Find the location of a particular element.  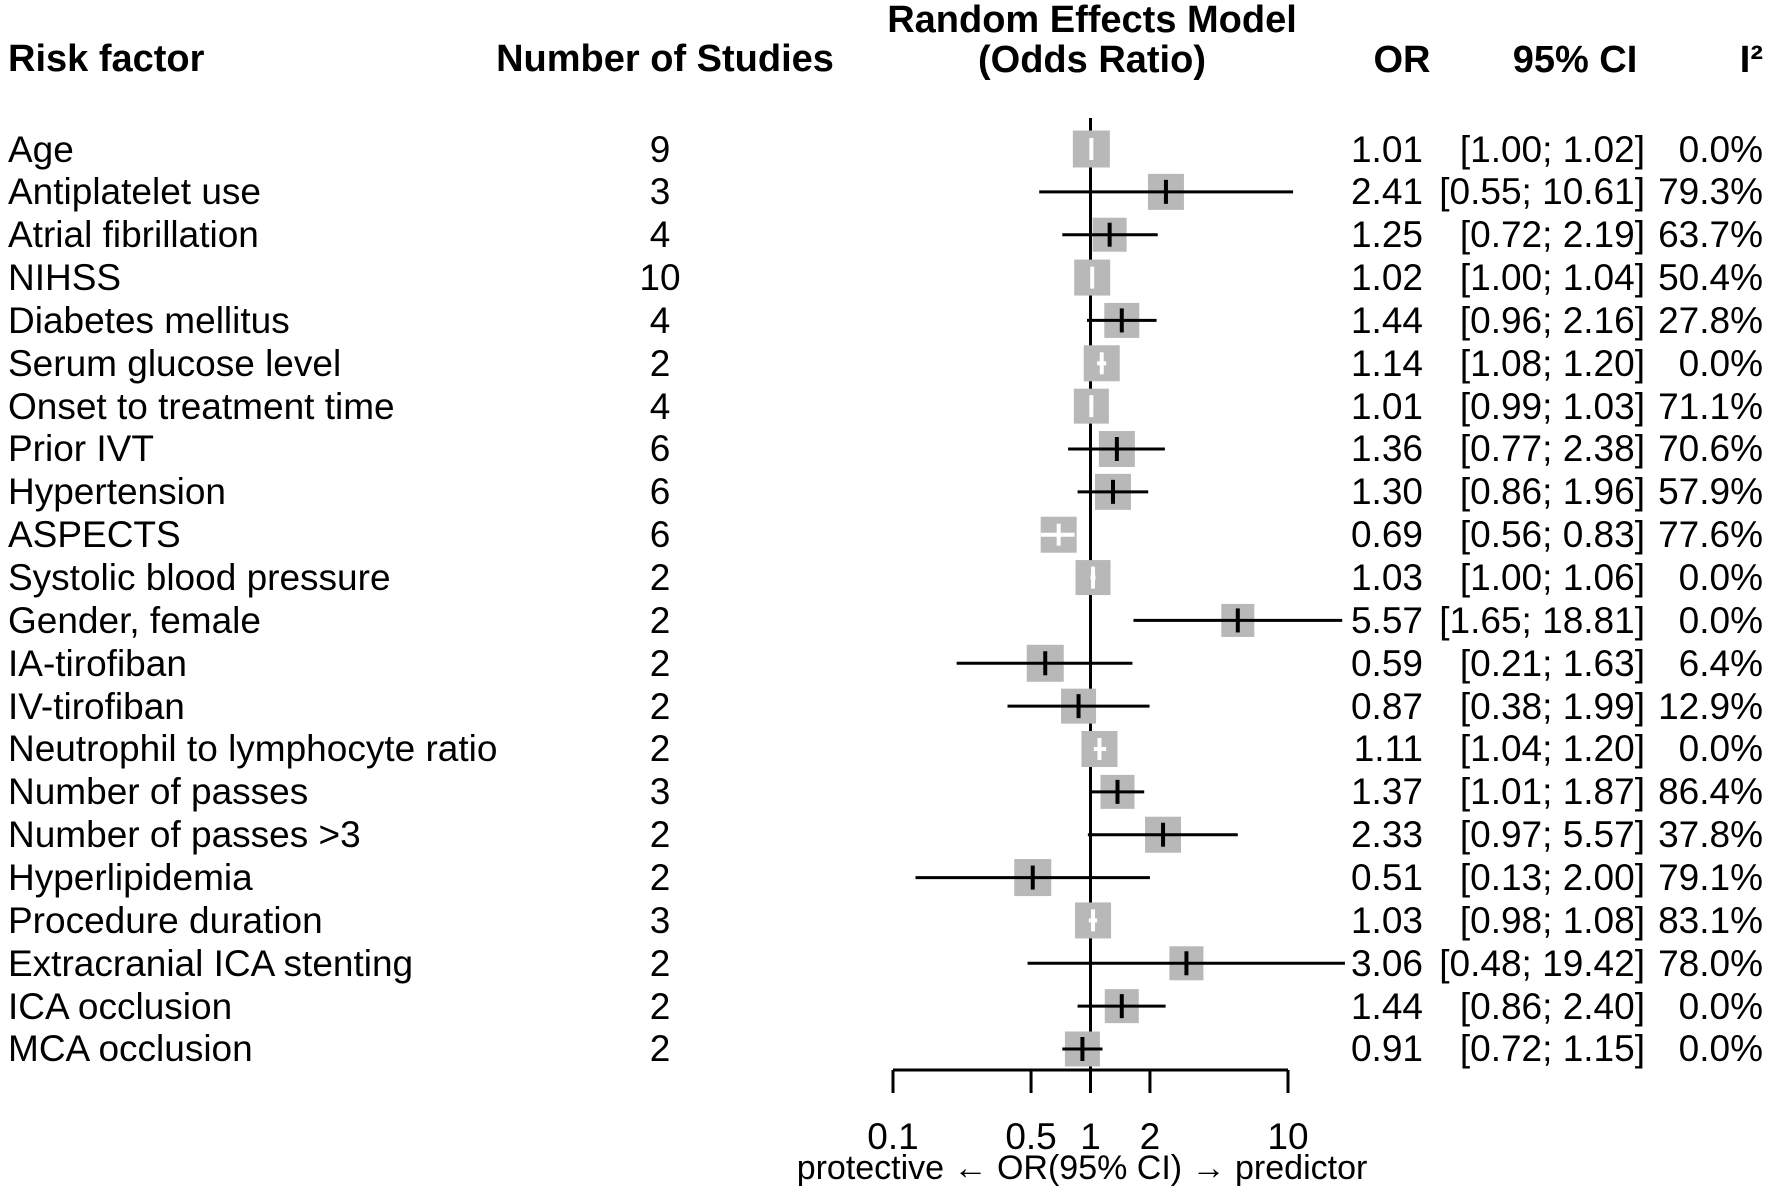

i2-value: 70.6% is located at coordinates (1710, 448).